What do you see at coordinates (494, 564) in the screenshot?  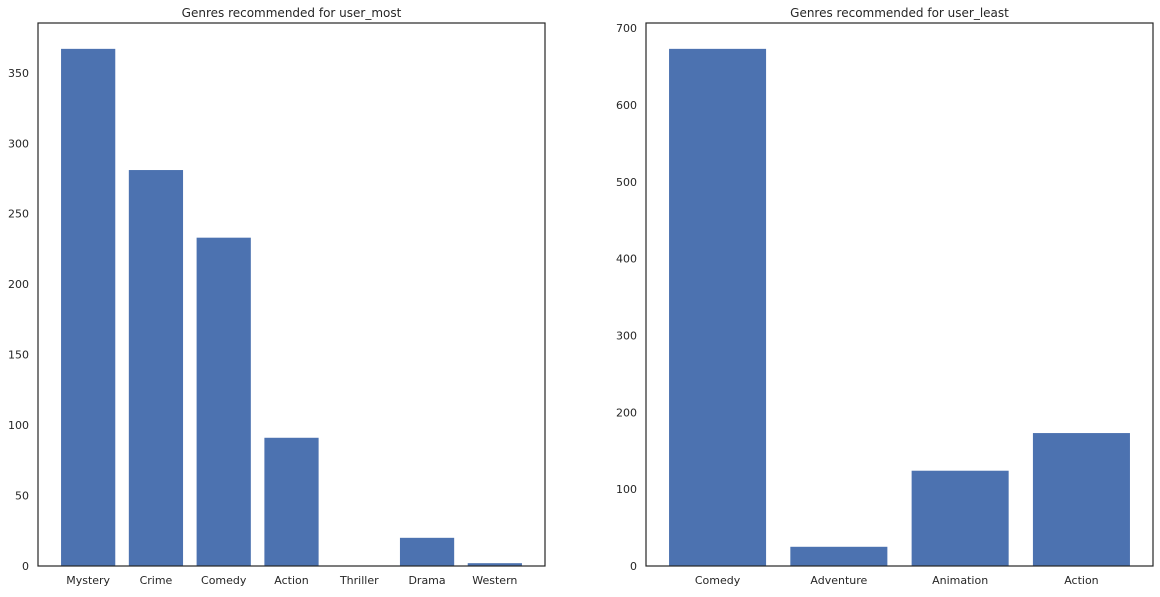 I see `bar-western` at bounding box center [494, 564].